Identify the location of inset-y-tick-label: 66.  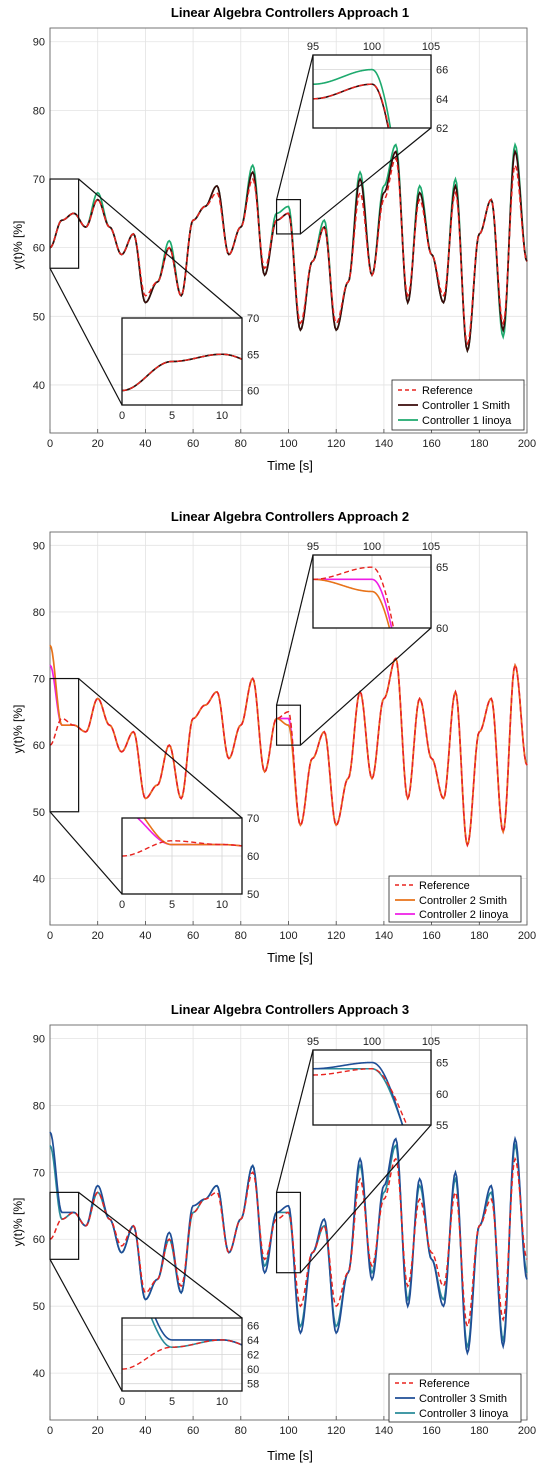
(442, 71).